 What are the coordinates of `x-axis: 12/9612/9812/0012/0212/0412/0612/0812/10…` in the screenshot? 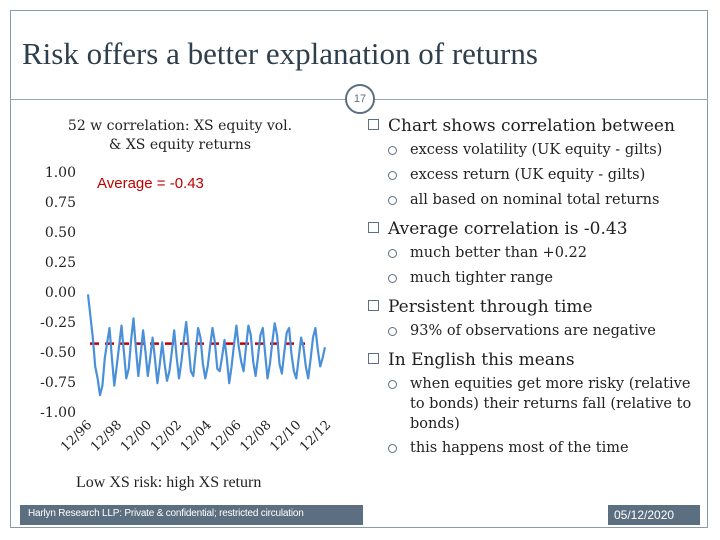 It's located at (196, 436).